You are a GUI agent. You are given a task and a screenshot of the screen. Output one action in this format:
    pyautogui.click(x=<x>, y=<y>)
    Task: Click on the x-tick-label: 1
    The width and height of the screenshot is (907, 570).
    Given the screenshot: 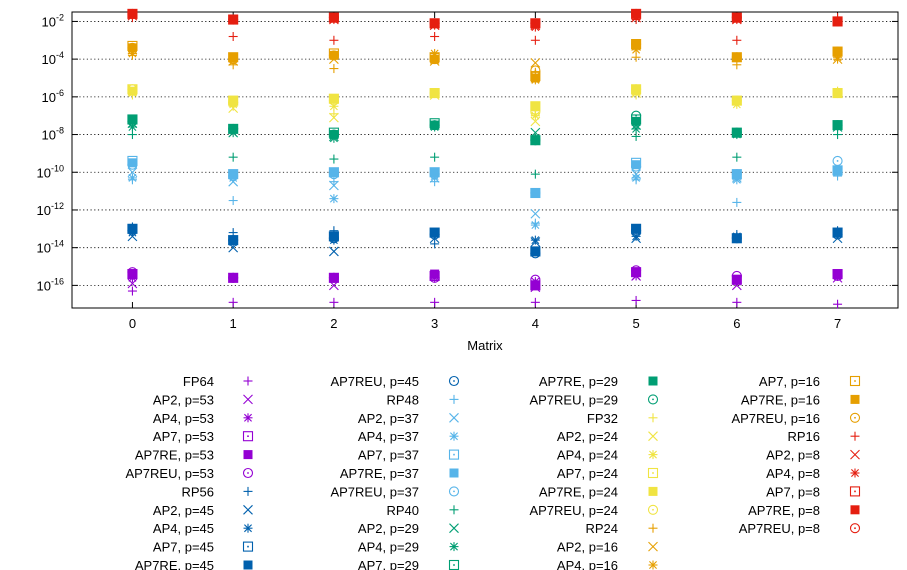 What is the action you would take?
    pyautogui.click(x=233, y=323)
    